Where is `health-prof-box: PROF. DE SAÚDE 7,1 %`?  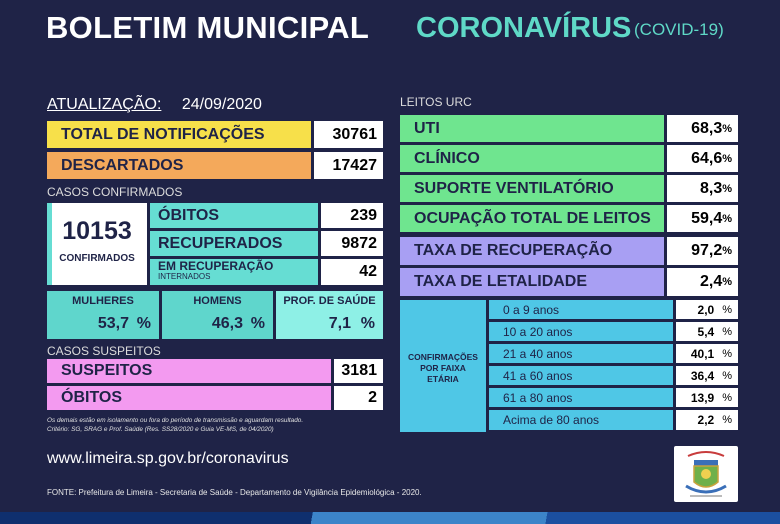 health-prof-box: PROF. DE SAÚDE 7,1 % is located at coordinates (329, 315).